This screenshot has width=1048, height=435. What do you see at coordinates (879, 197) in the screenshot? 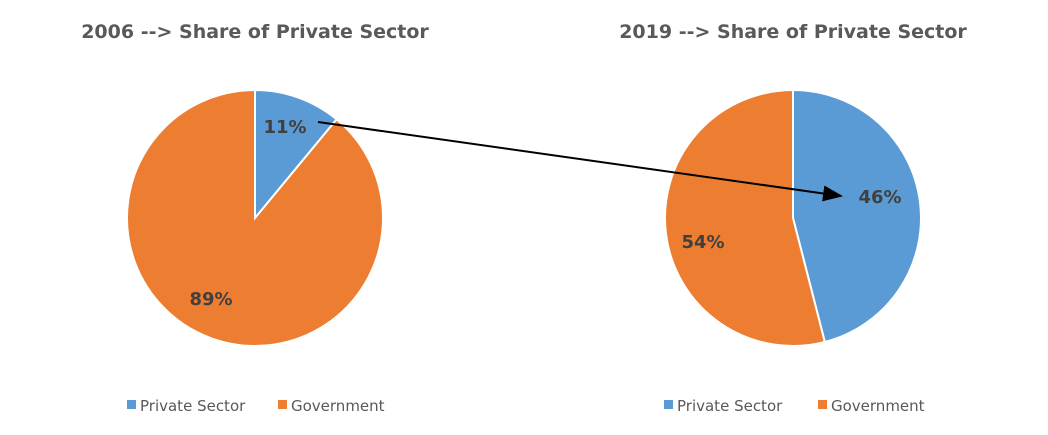
I see `data-label: 46%` at bounding box center [879, 197].